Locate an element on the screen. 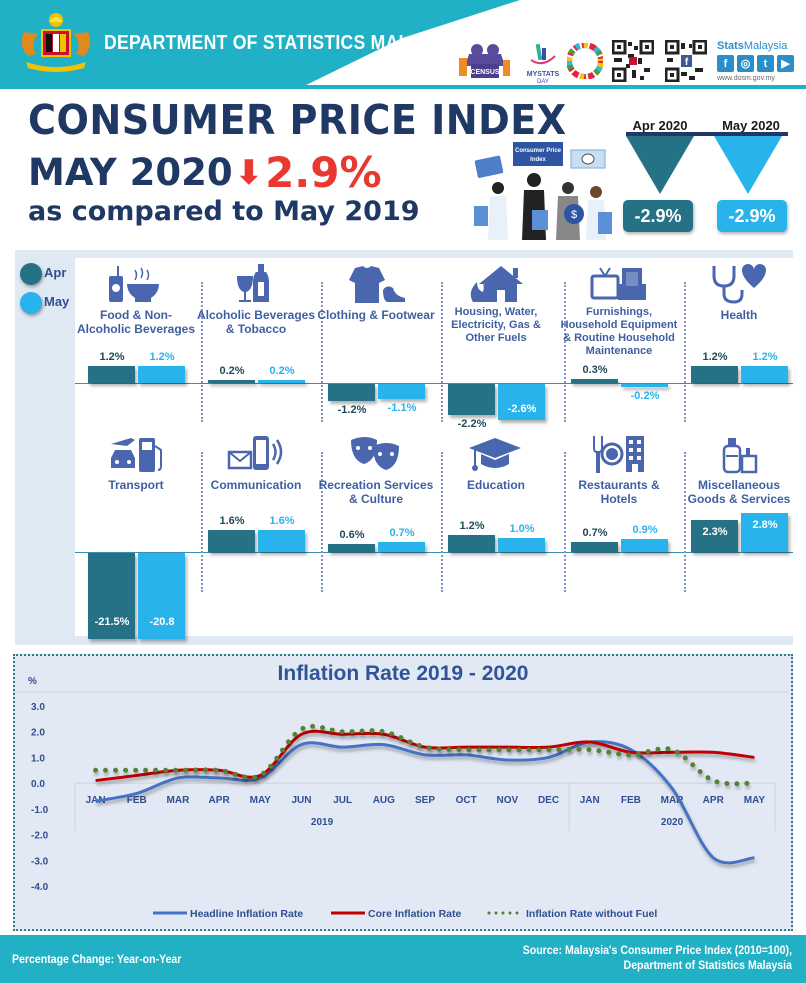 This screenshot has width=806, height=983. qr-code-icon is located at coordinates (633, 61).